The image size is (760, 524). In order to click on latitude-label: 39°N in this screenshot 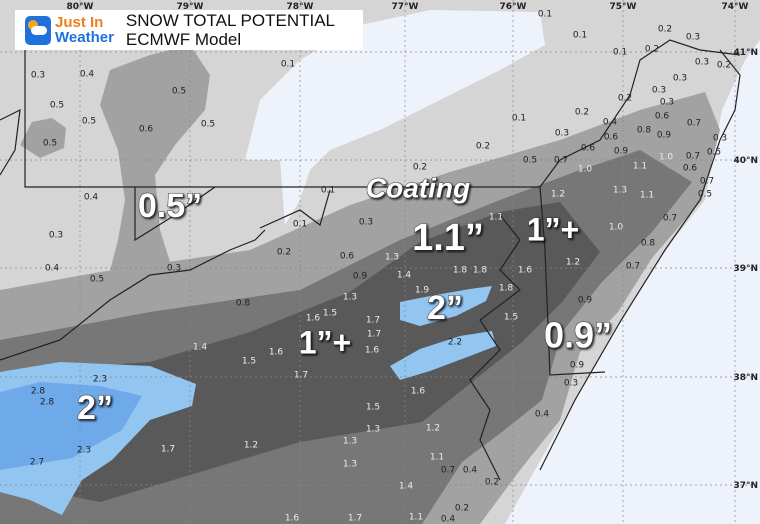, I will do `click(745, 269)`.